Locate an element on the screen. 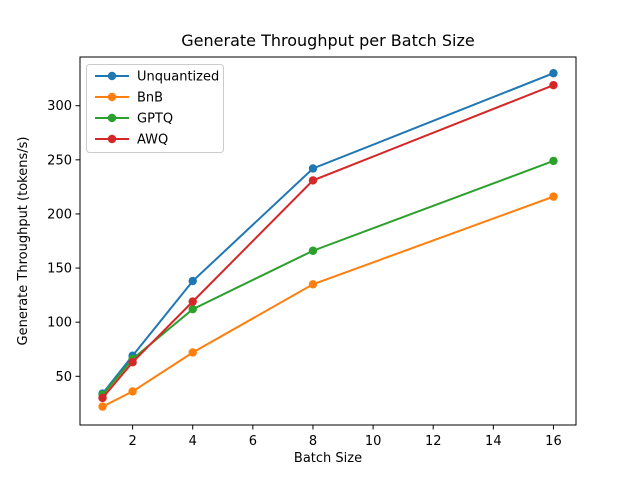 The width and height of the screenshot is (640, 485). legend-label: AWQ is located at coordinates (152, 140).